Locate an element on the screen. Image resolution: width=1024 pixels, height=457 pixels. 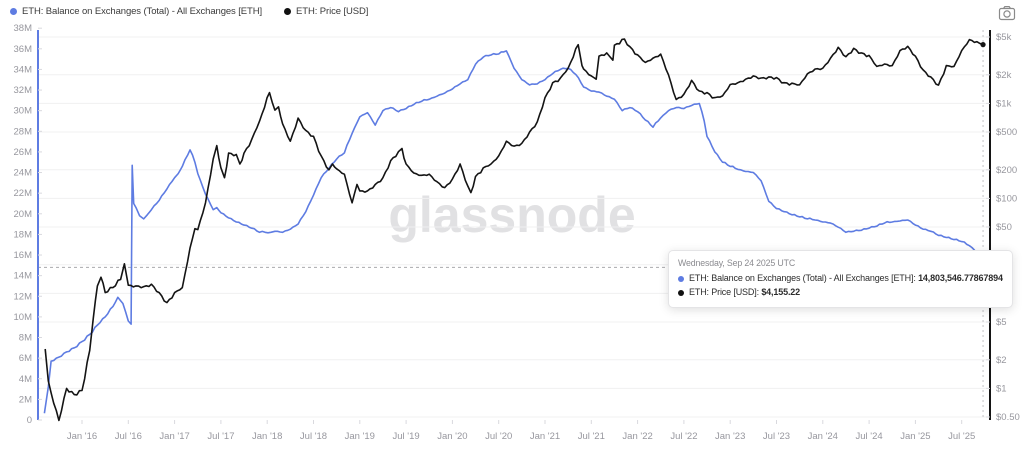
svg-text: $50 is located at coordinates (1004, 227).